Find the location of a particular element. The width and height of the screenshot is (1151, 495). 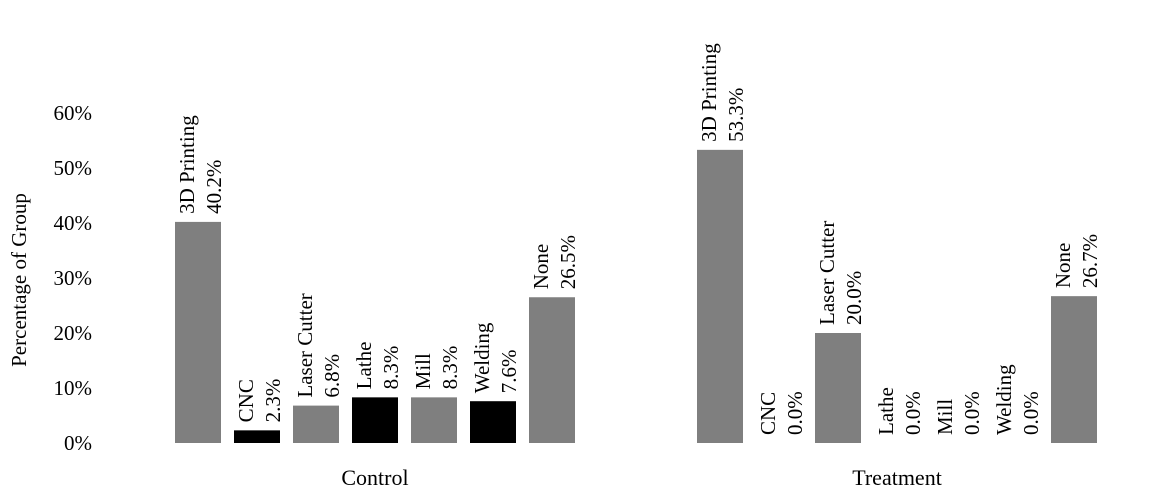

data-label: Welding 0.0% is located at coordinates (1017, 399).